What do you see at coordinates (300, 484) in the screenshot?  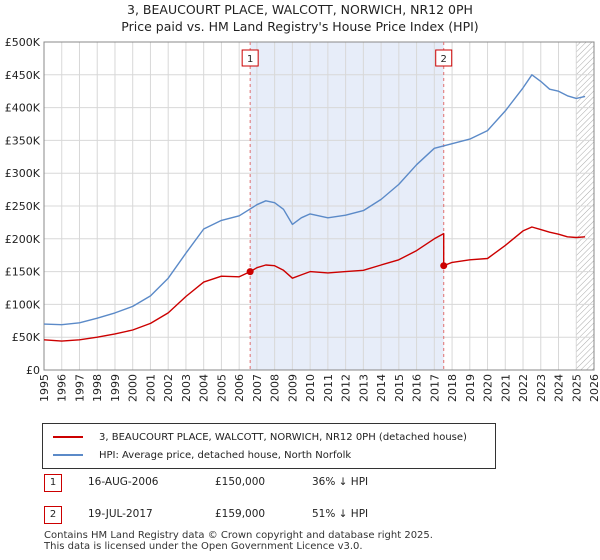 I see `sale-row: 1 16-AUG-2006 £150,000 36% ↓ HPI` at bounding box center [300, 484].